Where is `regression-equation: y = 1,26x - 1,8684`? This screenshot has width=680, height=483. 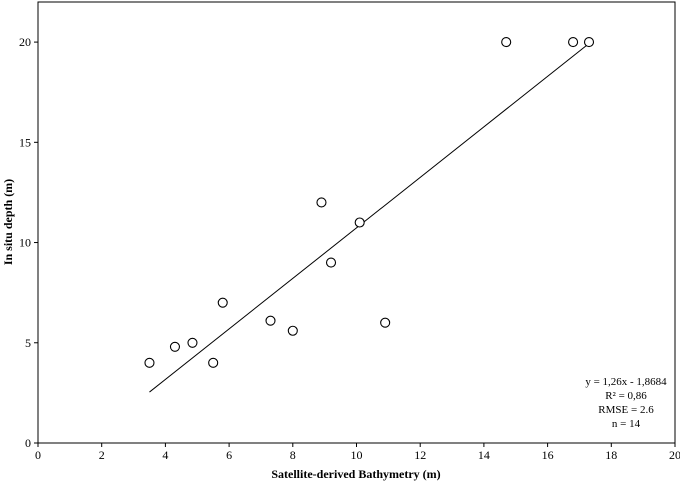
regression-equation: y = 1,26x - 1,8684 is located at coordinates (626, 382).